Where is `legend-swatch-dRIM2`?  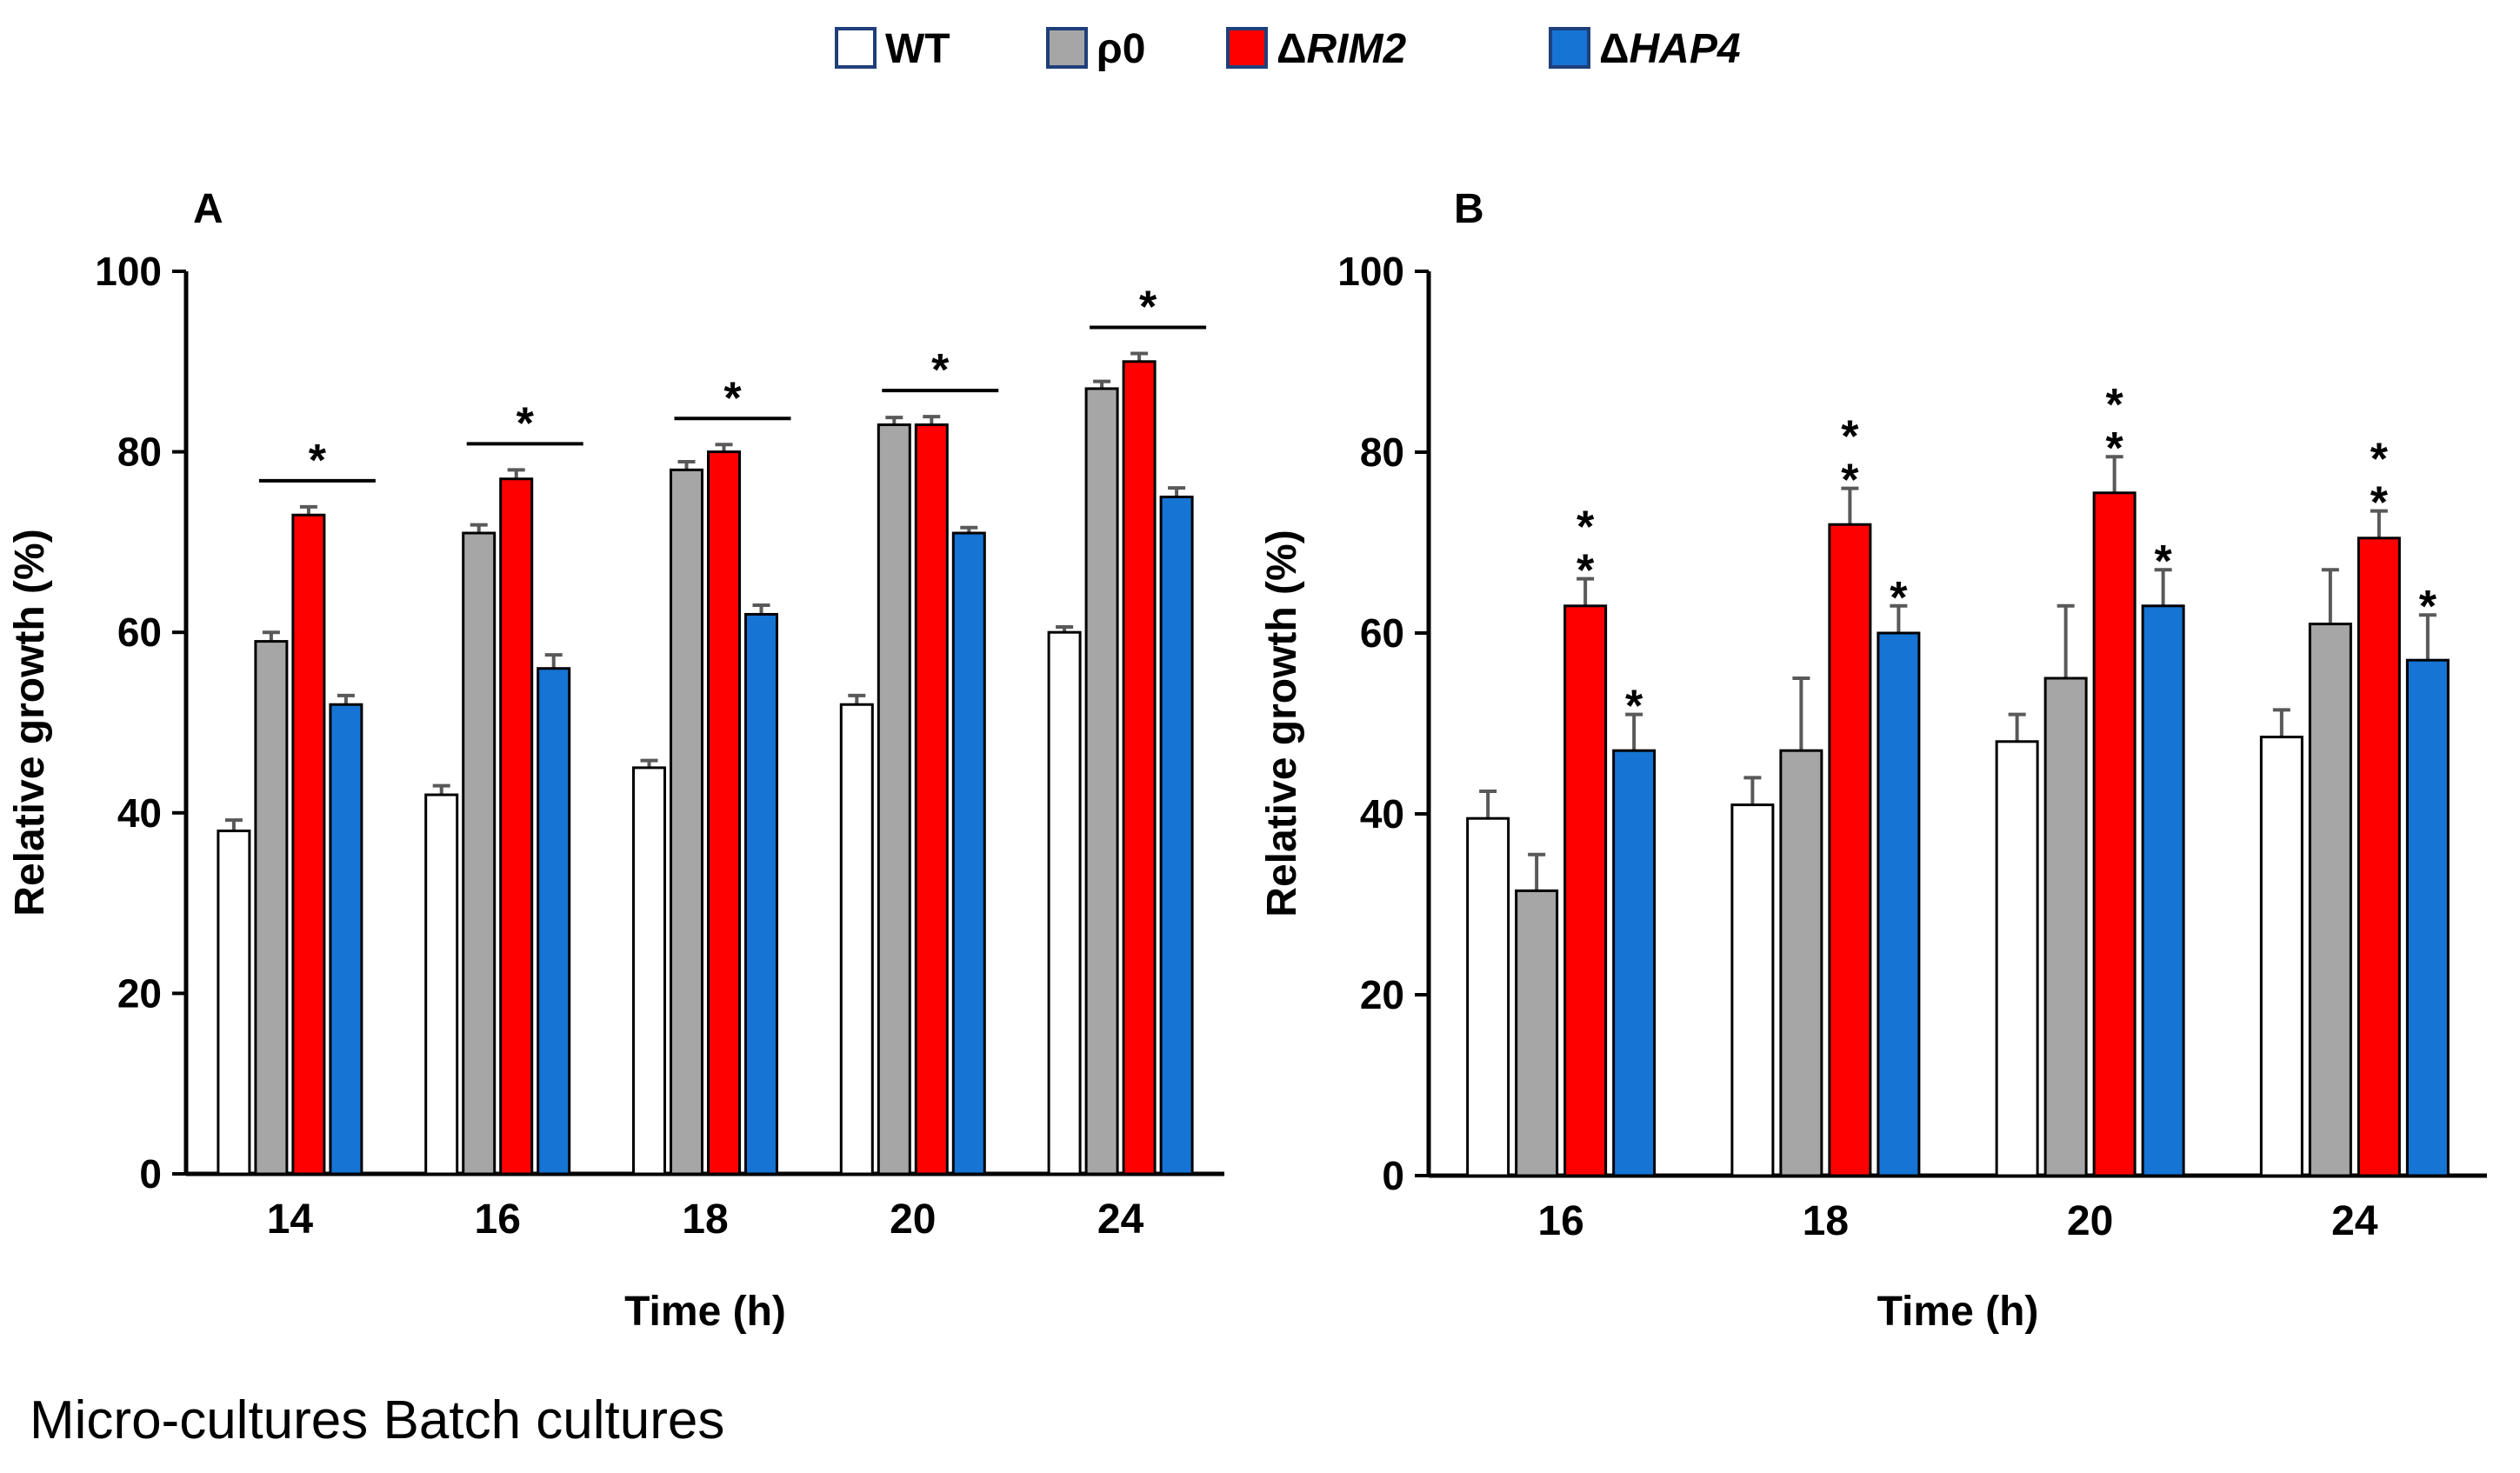
legend-swatch-dRIM2 is located at coordinates (1247, 48).